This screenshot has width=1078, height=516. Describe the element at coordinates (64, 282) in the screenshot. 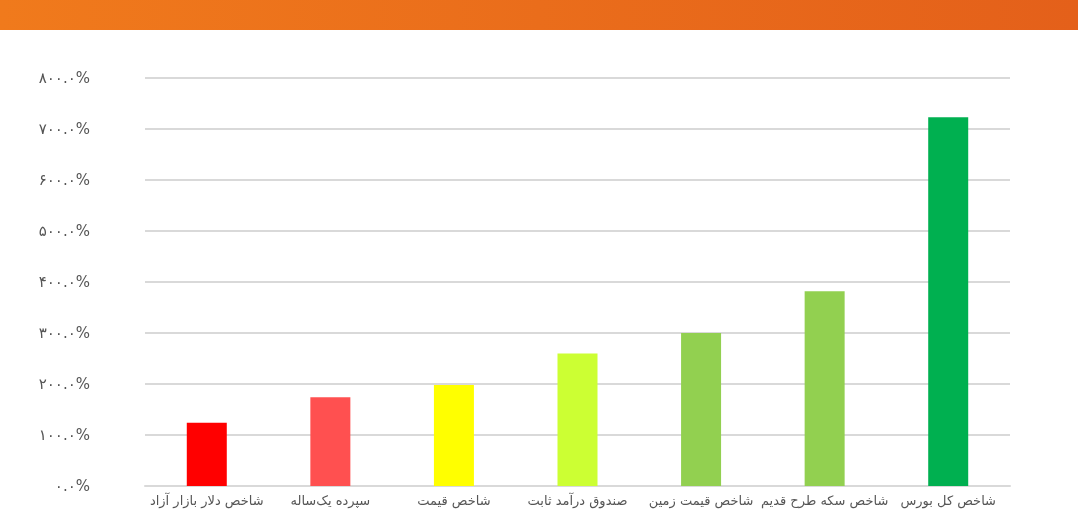

I see `y-tick-label: ۴۰۰.۰%` at that location.